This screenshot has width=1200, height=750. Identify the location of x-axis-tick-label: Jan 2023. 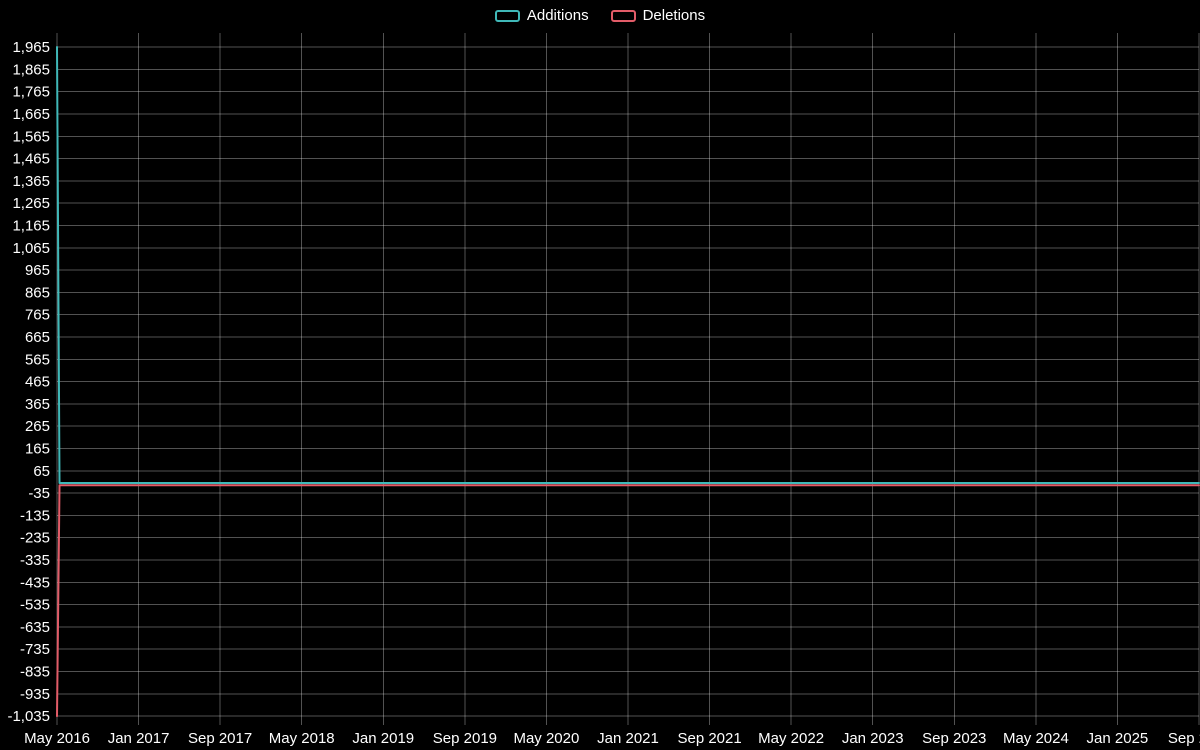
(873, 738).